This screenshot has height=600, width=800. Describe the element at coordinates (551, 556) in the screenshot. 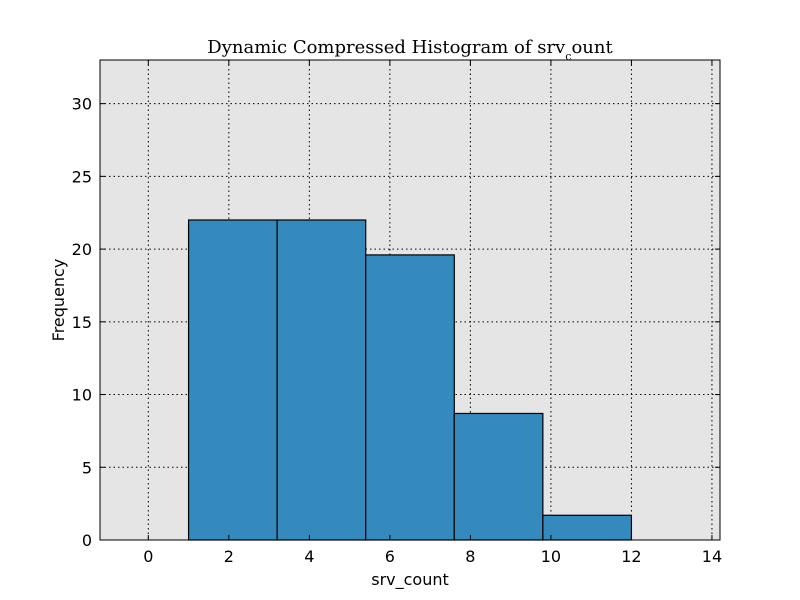

I see `x-tick-label: 10` at that location.